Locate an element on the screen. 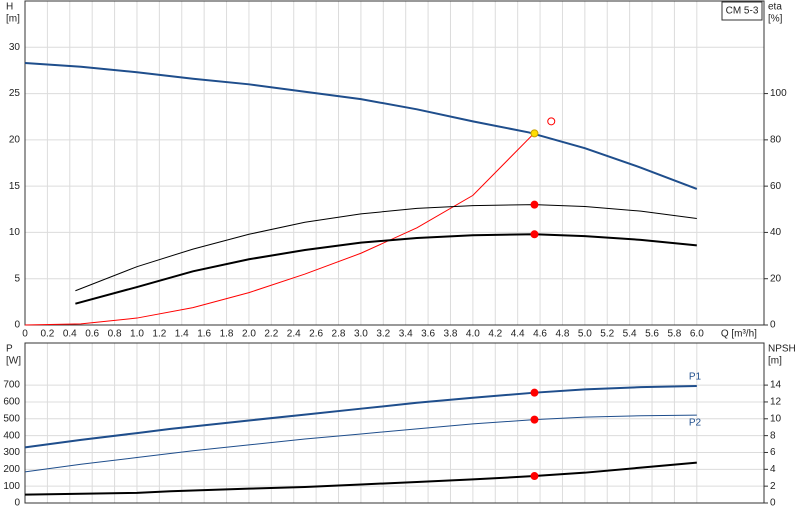 The width and height of the screenshot is (800, 520). x-tick-label: 1.8 is located at coordinates (227, 334).